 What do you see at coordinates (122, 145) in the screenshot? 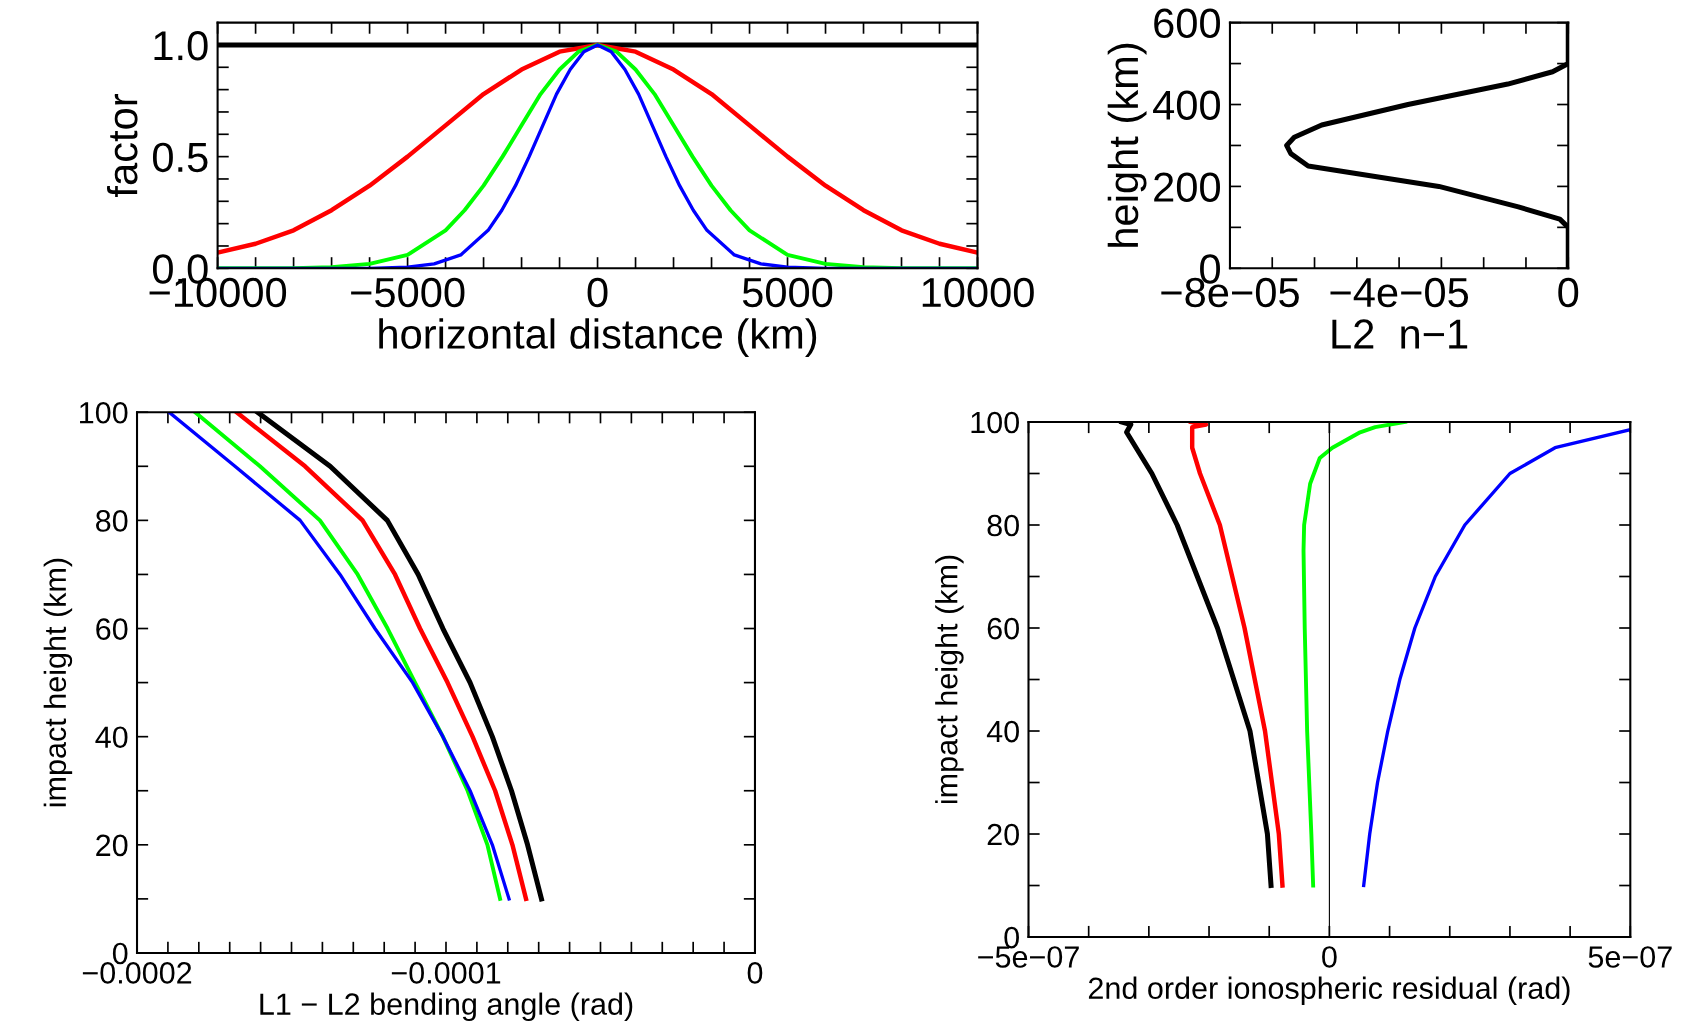
I see `y-axis-title: factor` at bounding box center [122, 145].